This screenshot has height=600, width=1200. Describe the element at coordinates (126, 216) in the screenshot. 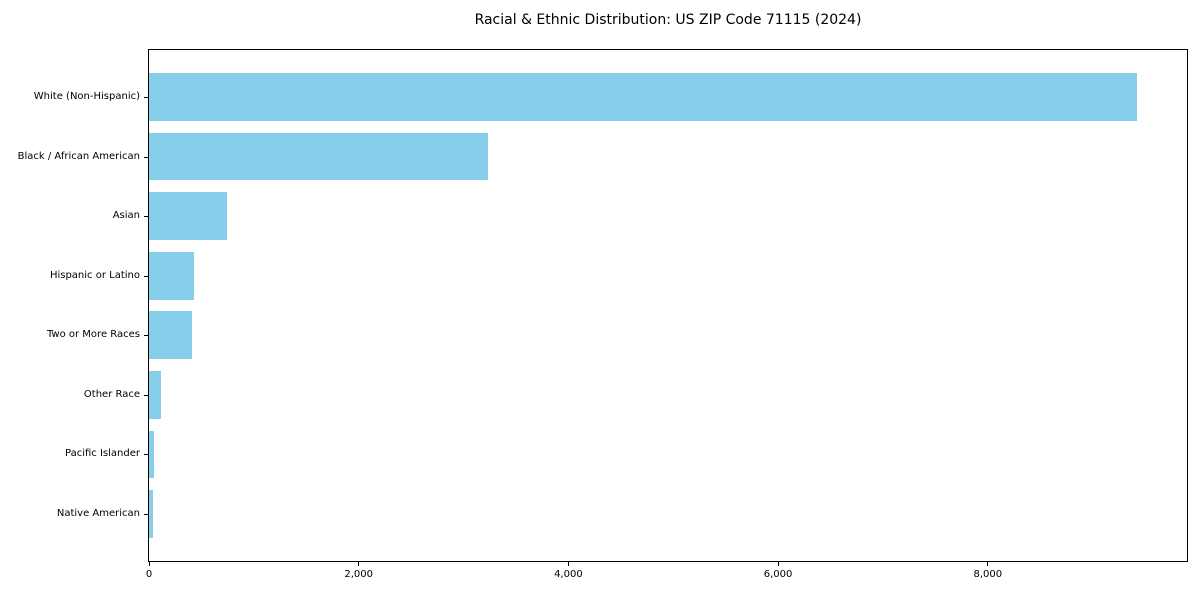

I see `y-tick-label: Asian` at that location.